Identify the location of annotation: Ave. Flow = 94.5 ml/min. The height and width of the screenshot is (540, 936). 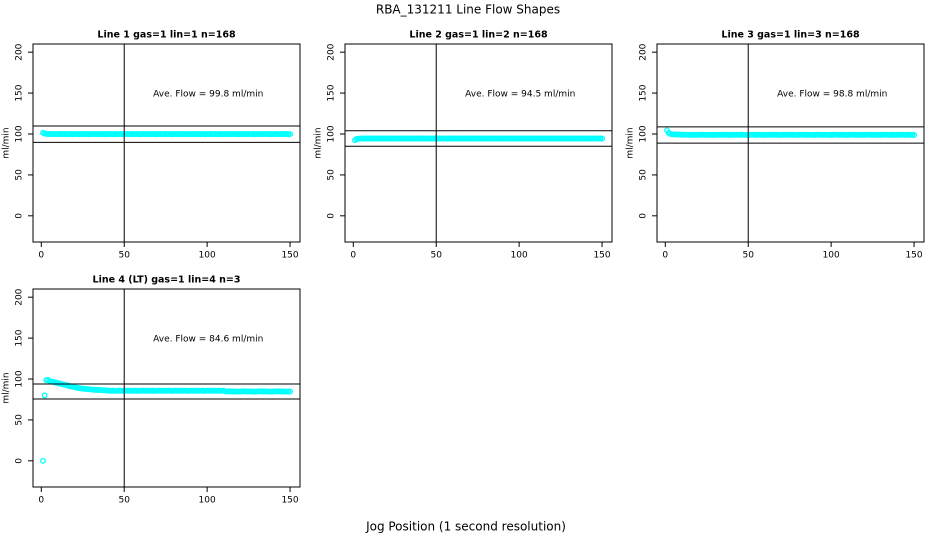
(520, 95).